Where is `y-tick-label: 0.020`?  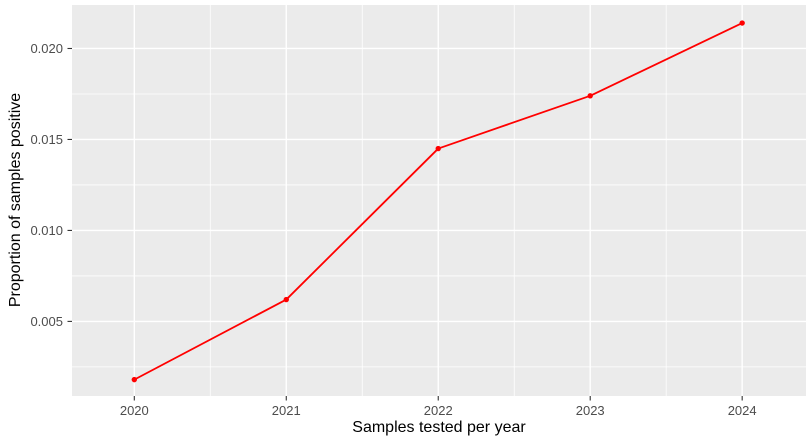 y-tick-label: 0.020 is located at coordinates (46, 48).